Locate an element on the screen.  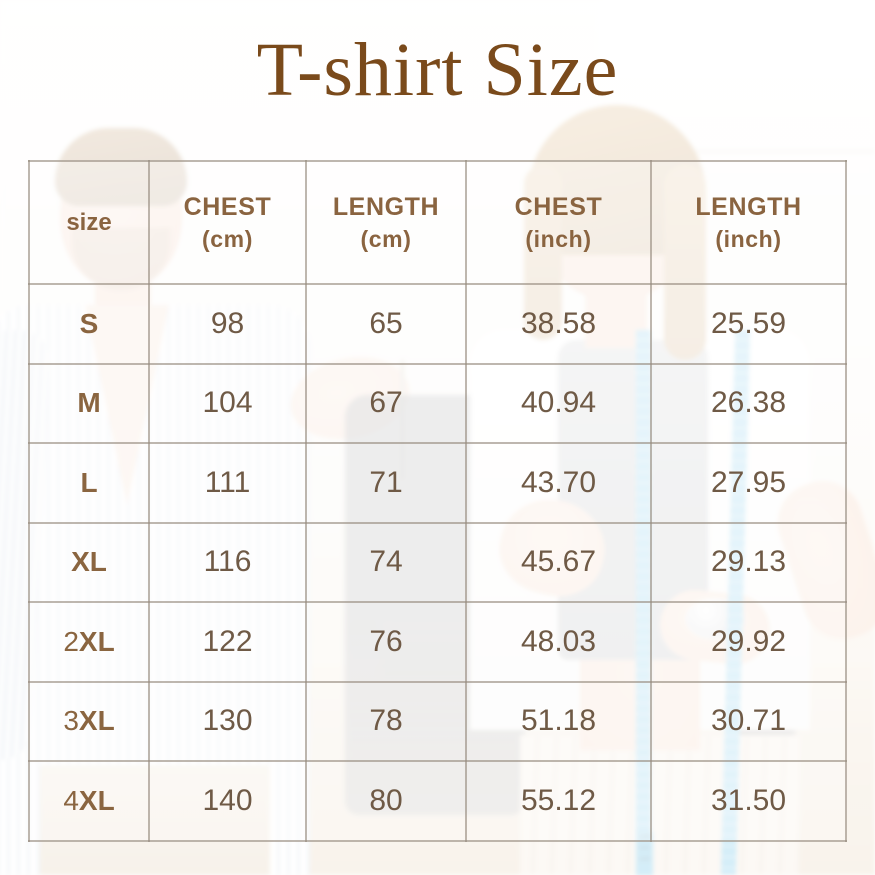
cell-chest-cm: 104 is located at coordinates (227, 403).